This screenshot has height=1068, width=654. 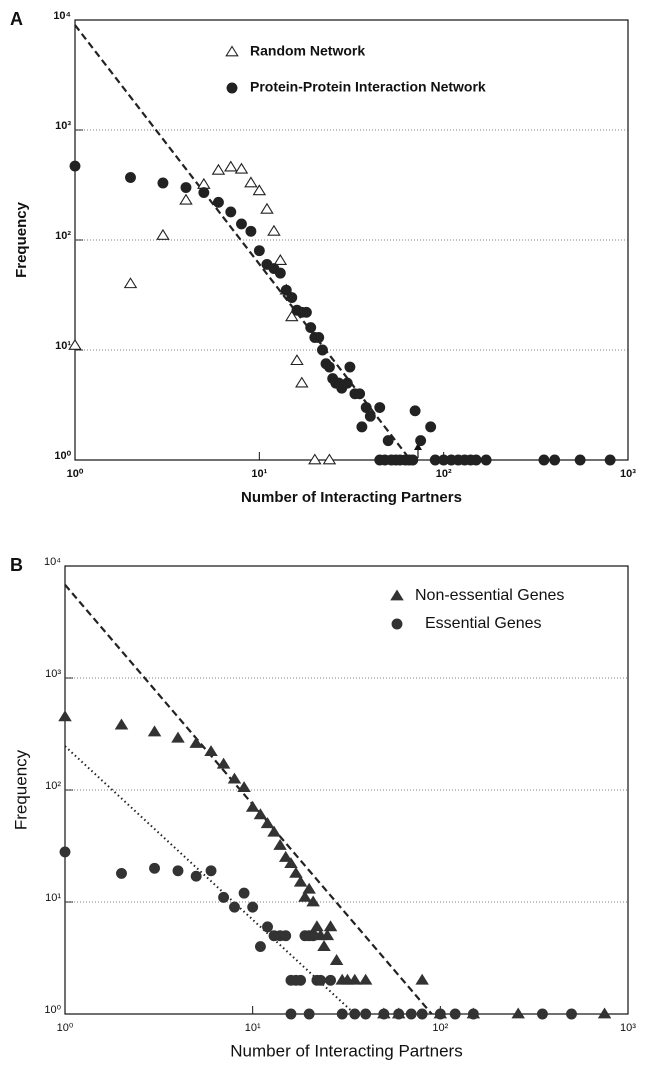 I want to click on x-tick-label: 10³, so click(x=628, y=1028).